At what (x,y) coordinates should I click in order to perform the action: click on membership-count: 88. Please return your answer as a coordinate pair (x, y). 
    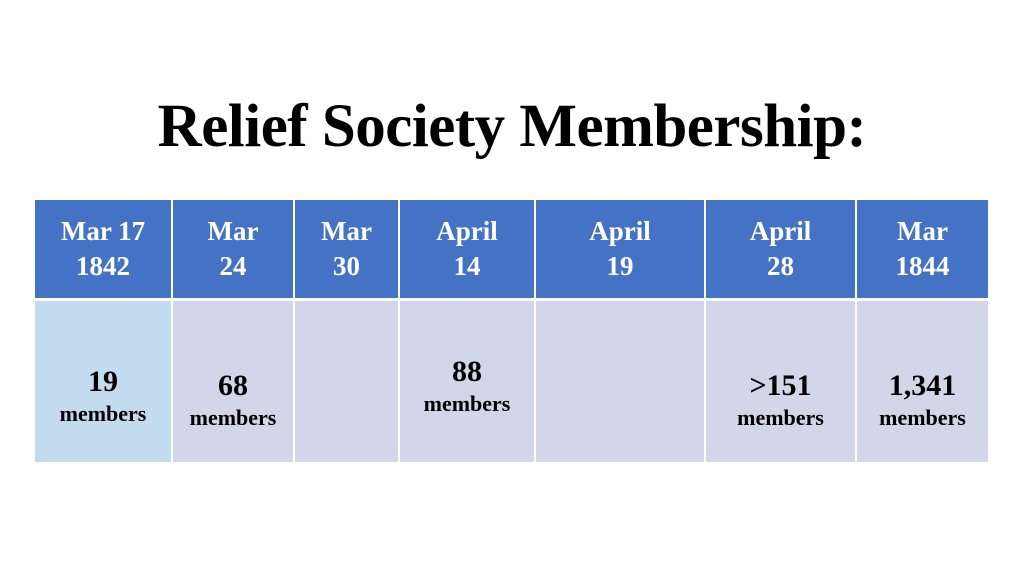
    Looking at the image, I should click on (467, 371).